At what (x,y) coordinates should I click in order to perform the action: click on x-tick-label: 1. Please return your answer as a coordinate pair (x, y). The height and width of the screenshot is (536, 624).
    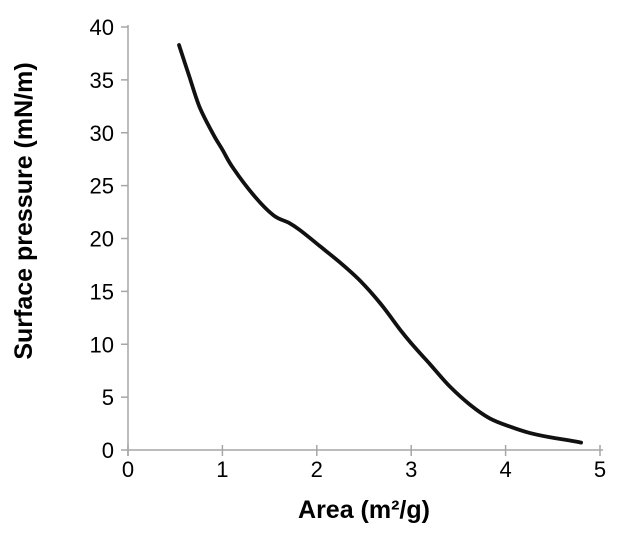
    Looking at the image, I should click on (222, 469).